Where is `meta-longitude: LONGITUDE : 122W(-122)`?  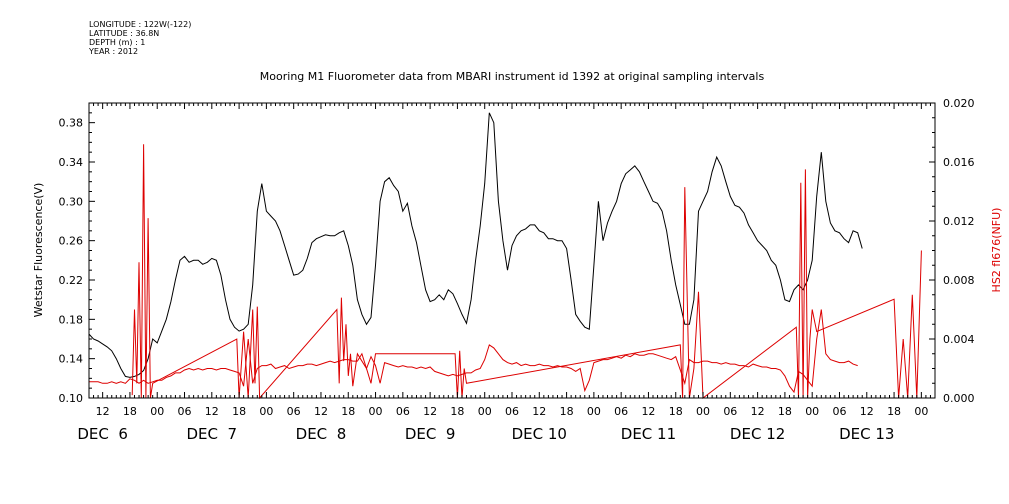 meta-longitude: LONGITUDE : 122W(-122) is located at coordinates (140, 24).